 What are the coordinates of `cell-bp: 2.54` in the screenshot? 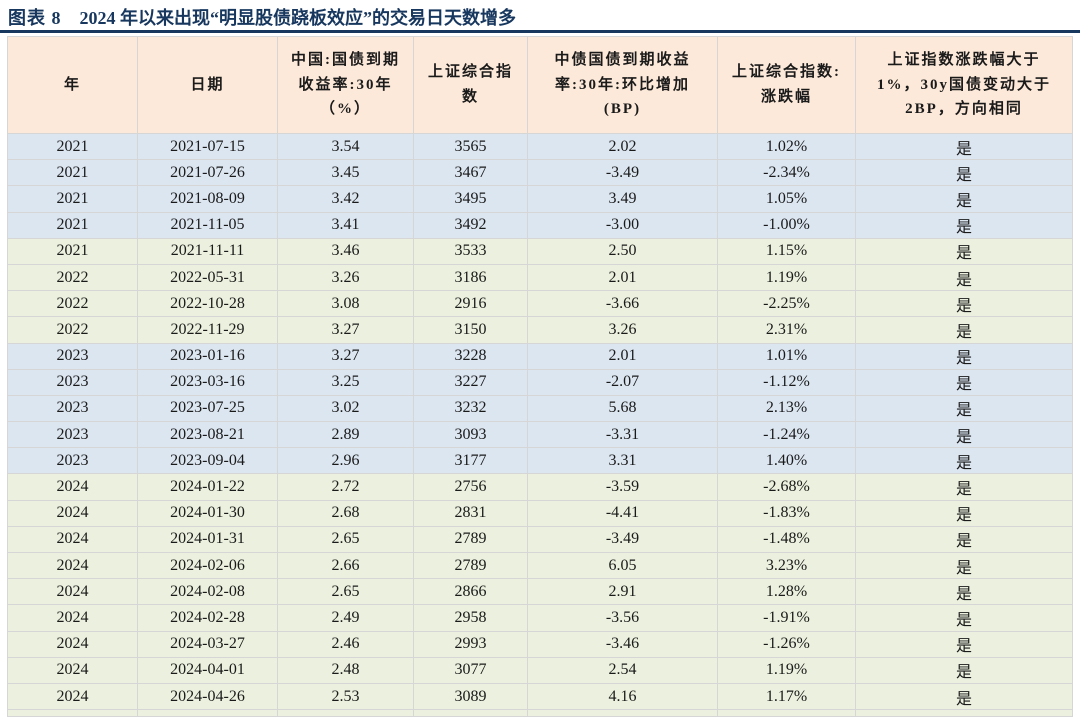 It's located at (622, 670).